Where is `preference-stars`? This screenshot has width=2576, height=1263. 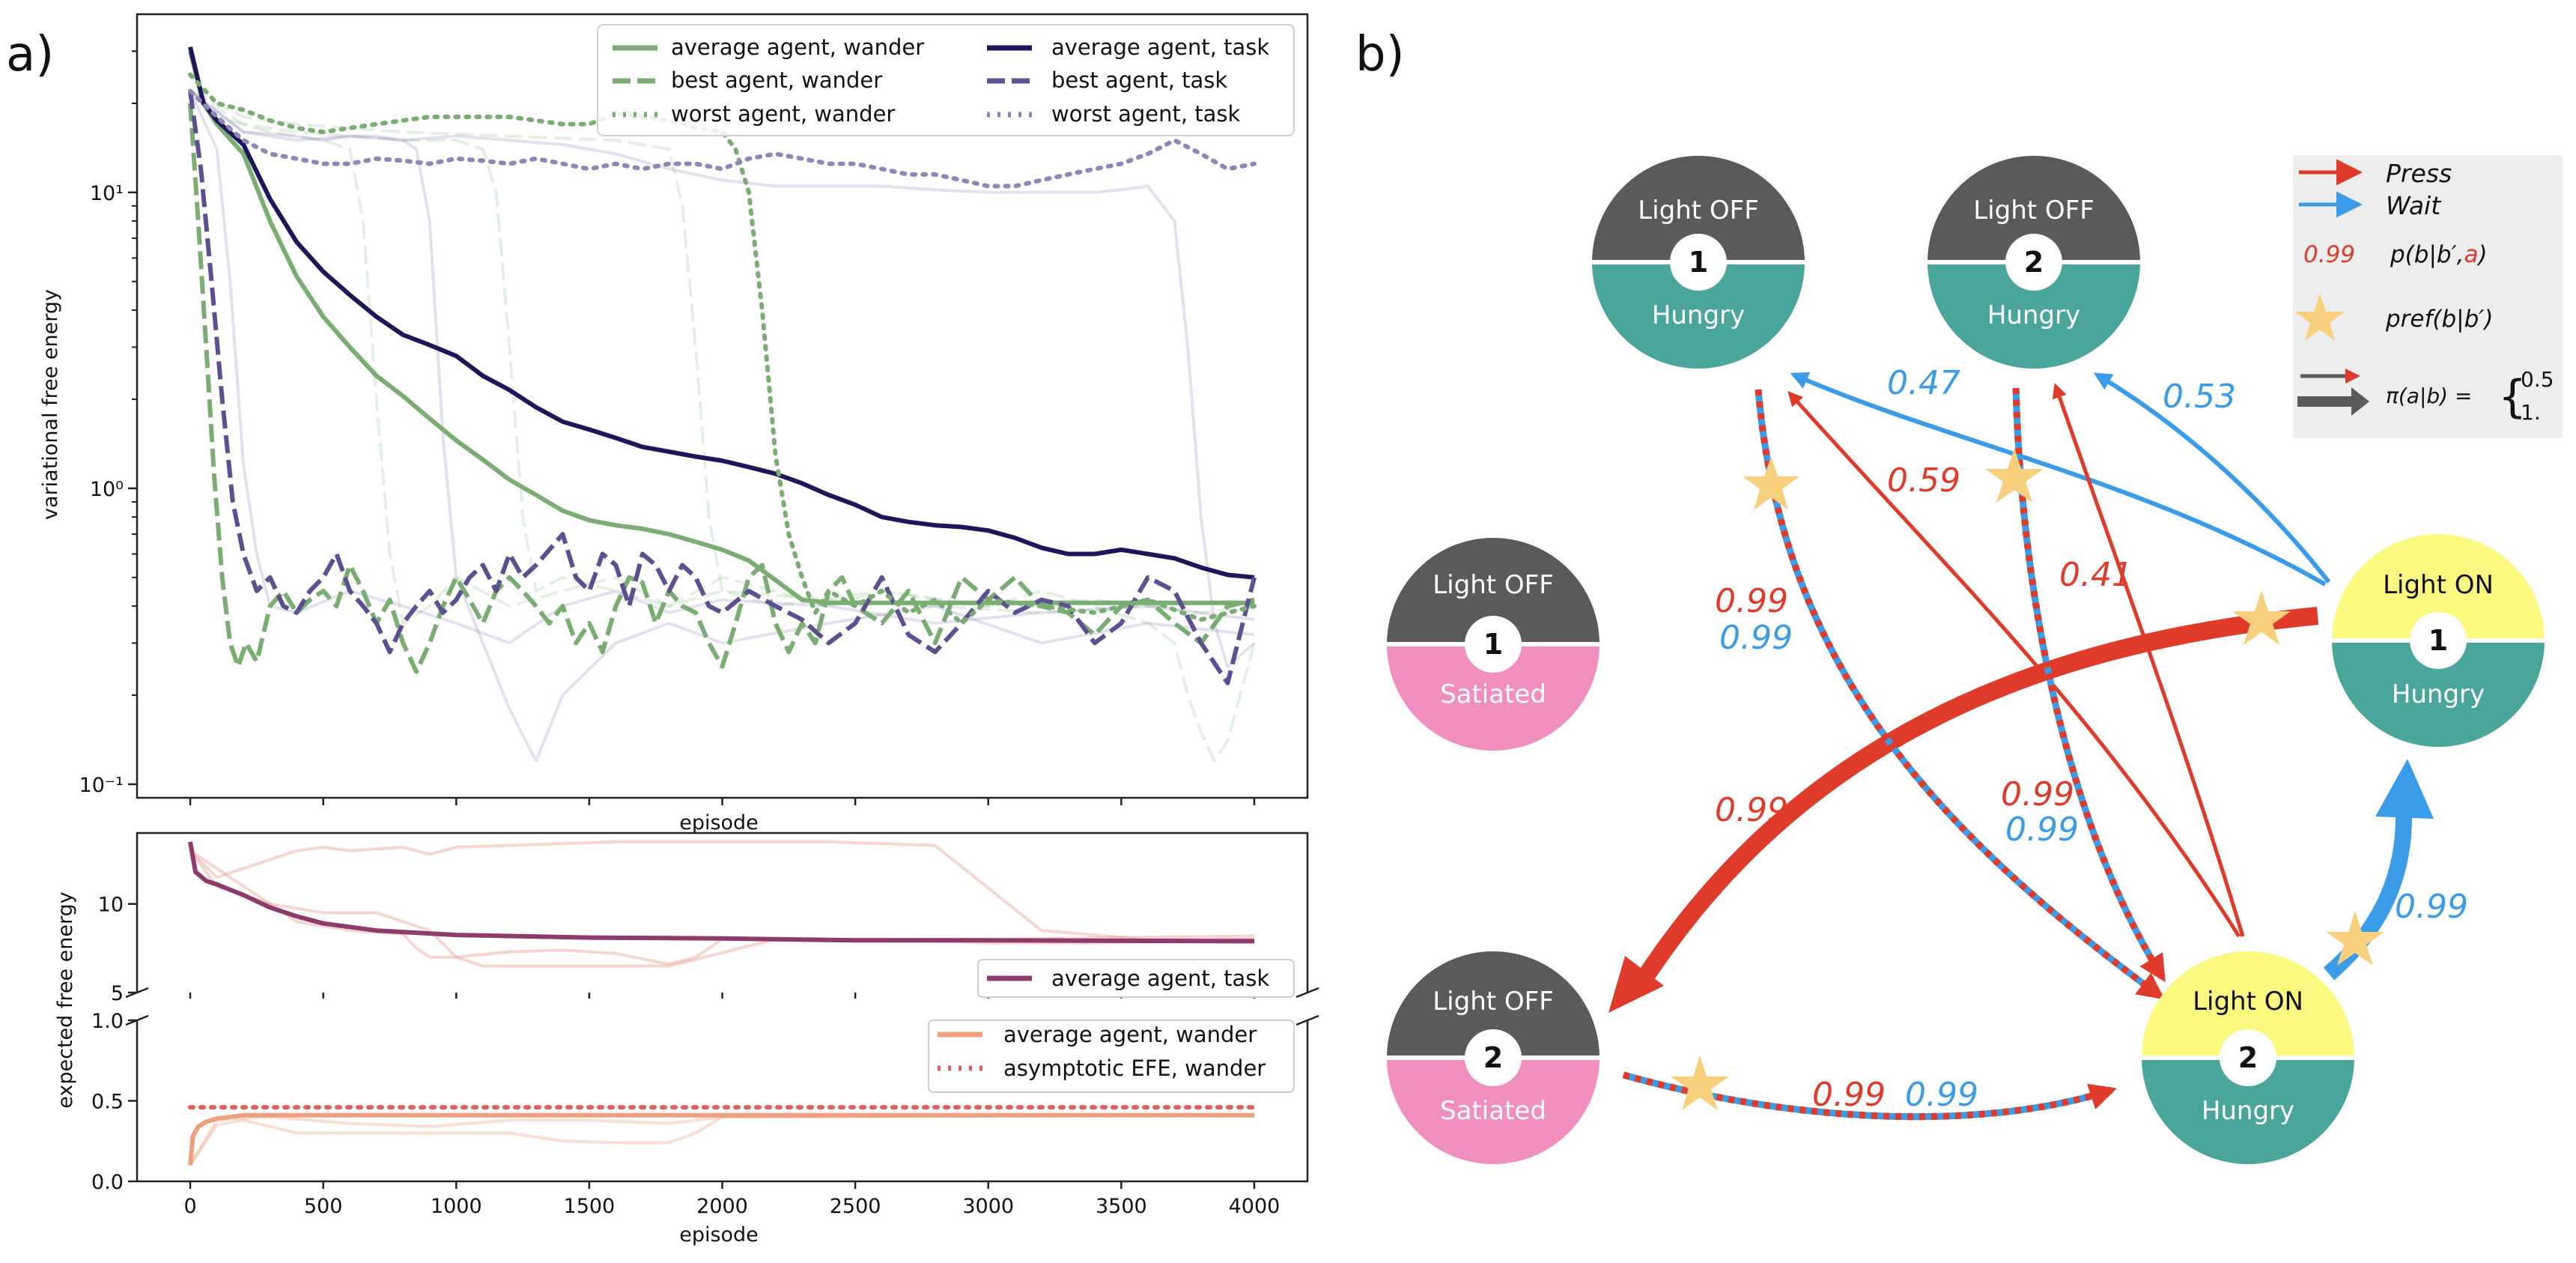 preference-stars is located at coordinates (2027, 779).